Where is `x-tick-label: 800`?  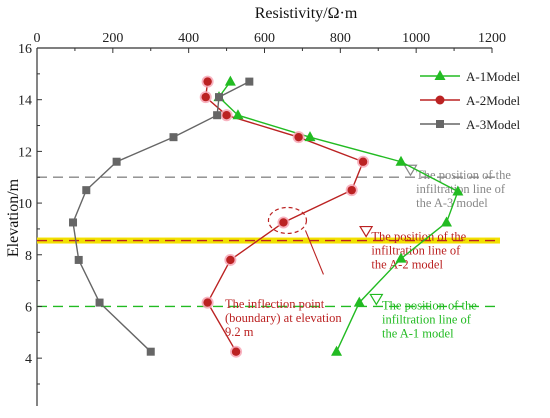 x-tick-label: 800 is located at coordinates (340, 38).